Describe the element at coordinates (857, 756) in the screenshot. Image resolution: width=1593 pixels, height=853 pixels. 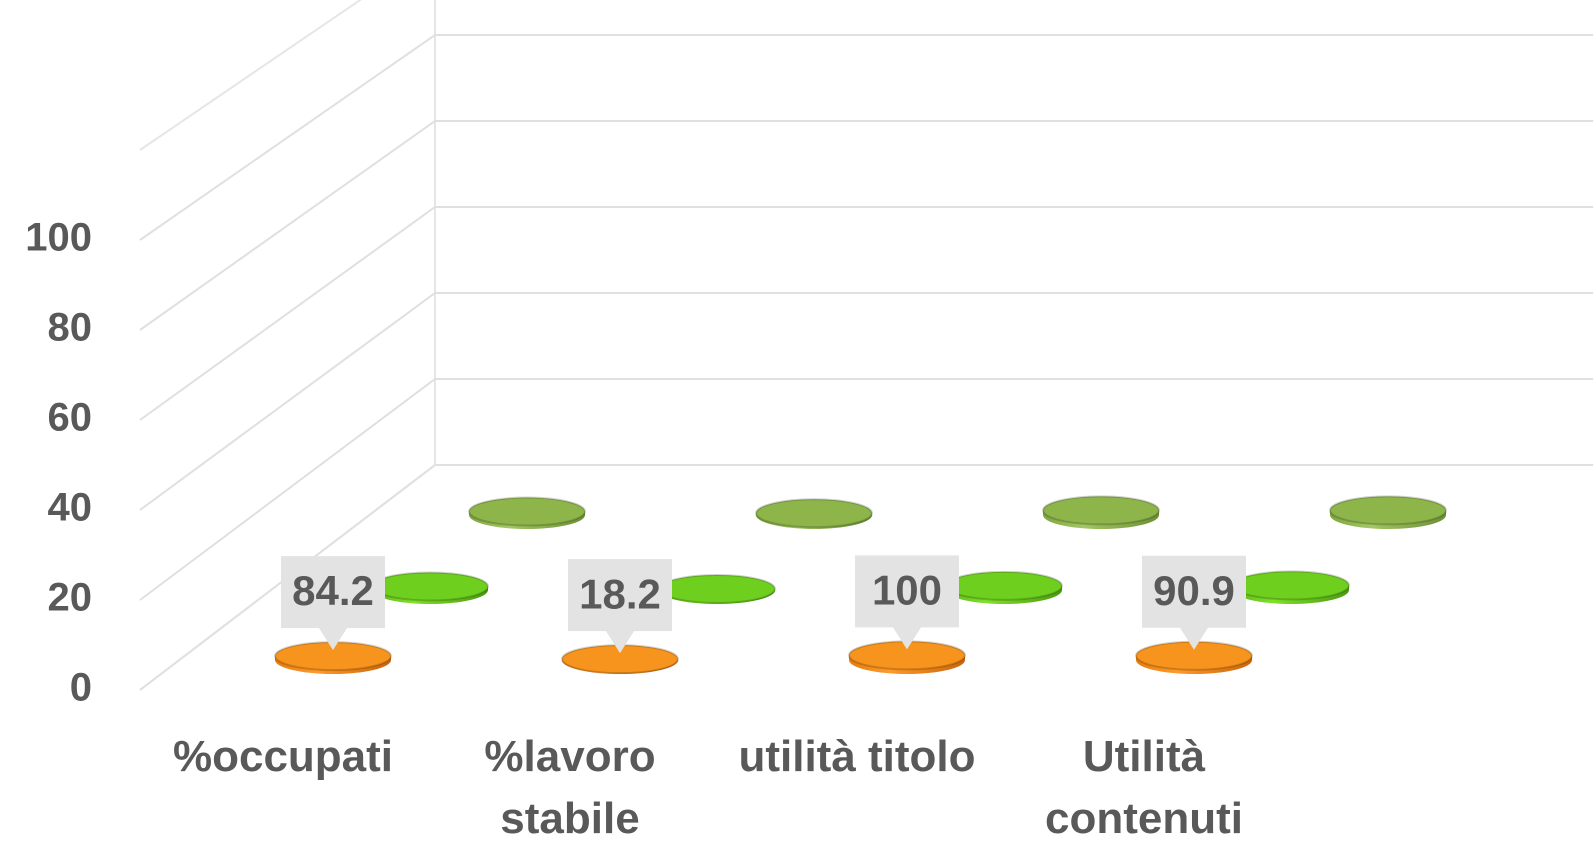
I see `x-tick-label: utilità titolo` at that location.